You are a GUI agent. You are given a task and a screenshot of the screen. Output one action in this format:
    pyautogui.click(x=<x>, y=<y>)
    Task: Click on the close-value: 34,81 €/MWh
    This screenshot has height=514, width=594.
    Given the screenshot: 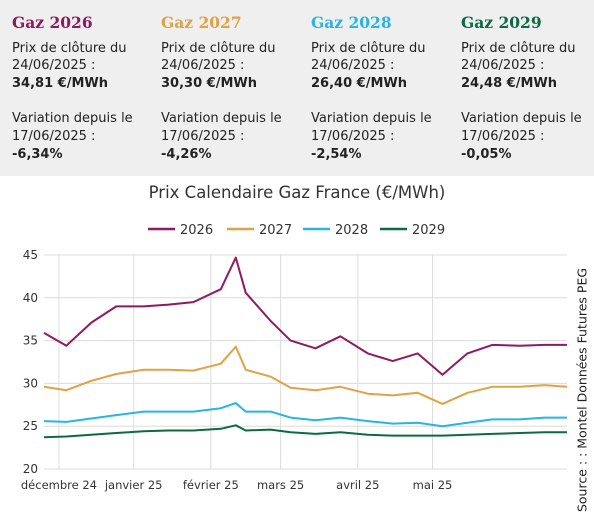 What is the action you would take?
    pyautogui.click(x=60, y=83)
    